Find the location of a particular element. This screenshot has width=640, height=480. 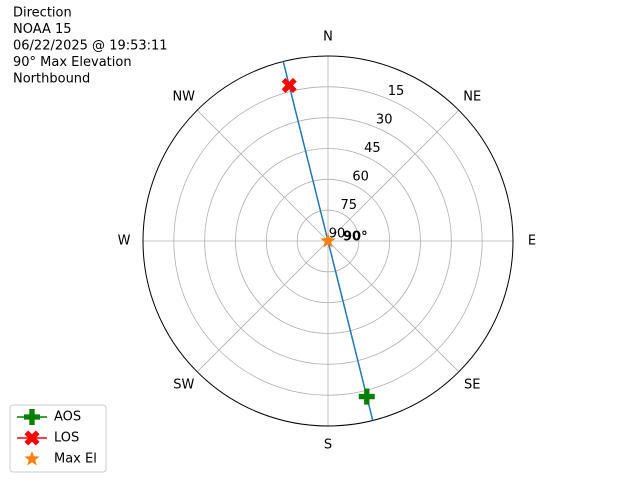

theta-tick-label: N is located at coordinates (328, 37).